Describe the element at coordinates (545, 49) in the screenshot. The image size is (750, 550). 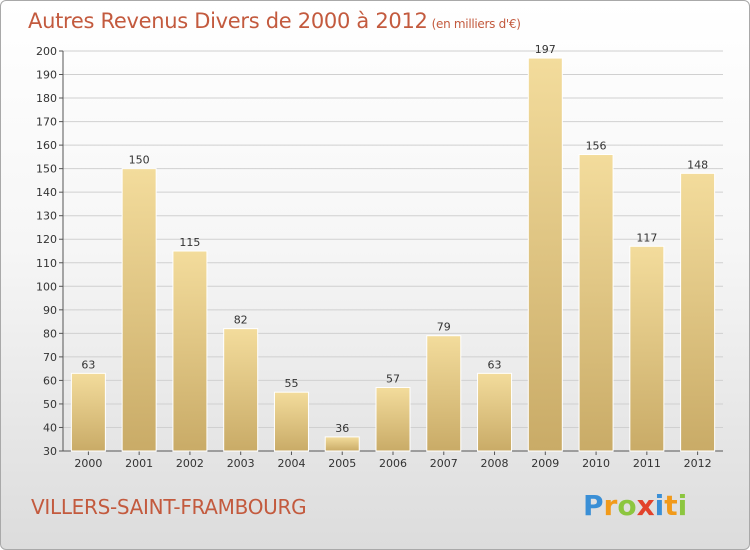
I see `data-label: 197` at that location.